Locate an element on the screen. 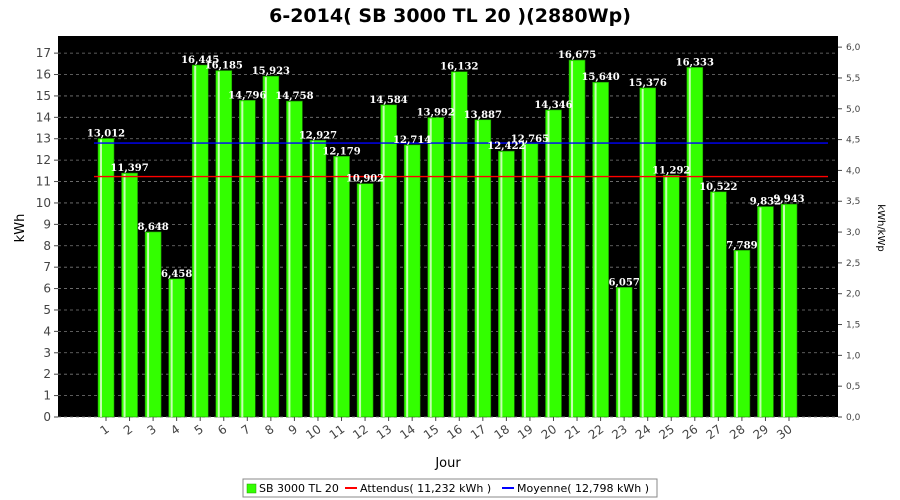 Image resolution: width=900 pixels, height=500 pixels. y-tick-label: 12 is located at coordinates (43, 160).